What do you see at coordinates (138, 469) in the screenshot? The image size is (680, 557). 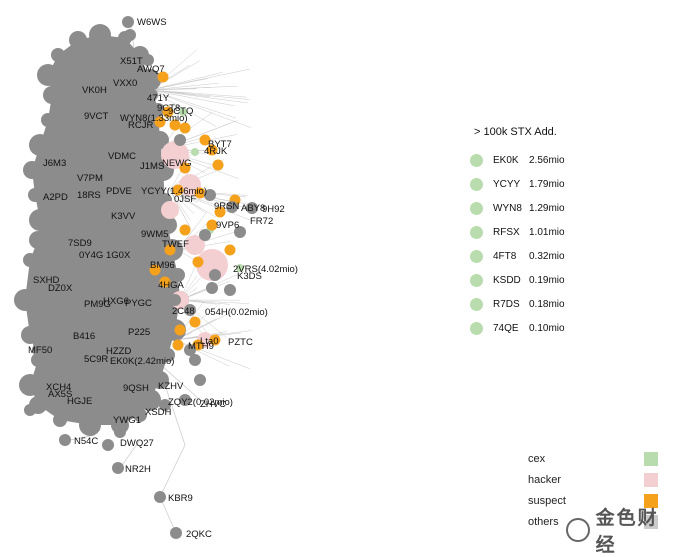 I see `node-label: NR2H` at bounding box center [138, 469].